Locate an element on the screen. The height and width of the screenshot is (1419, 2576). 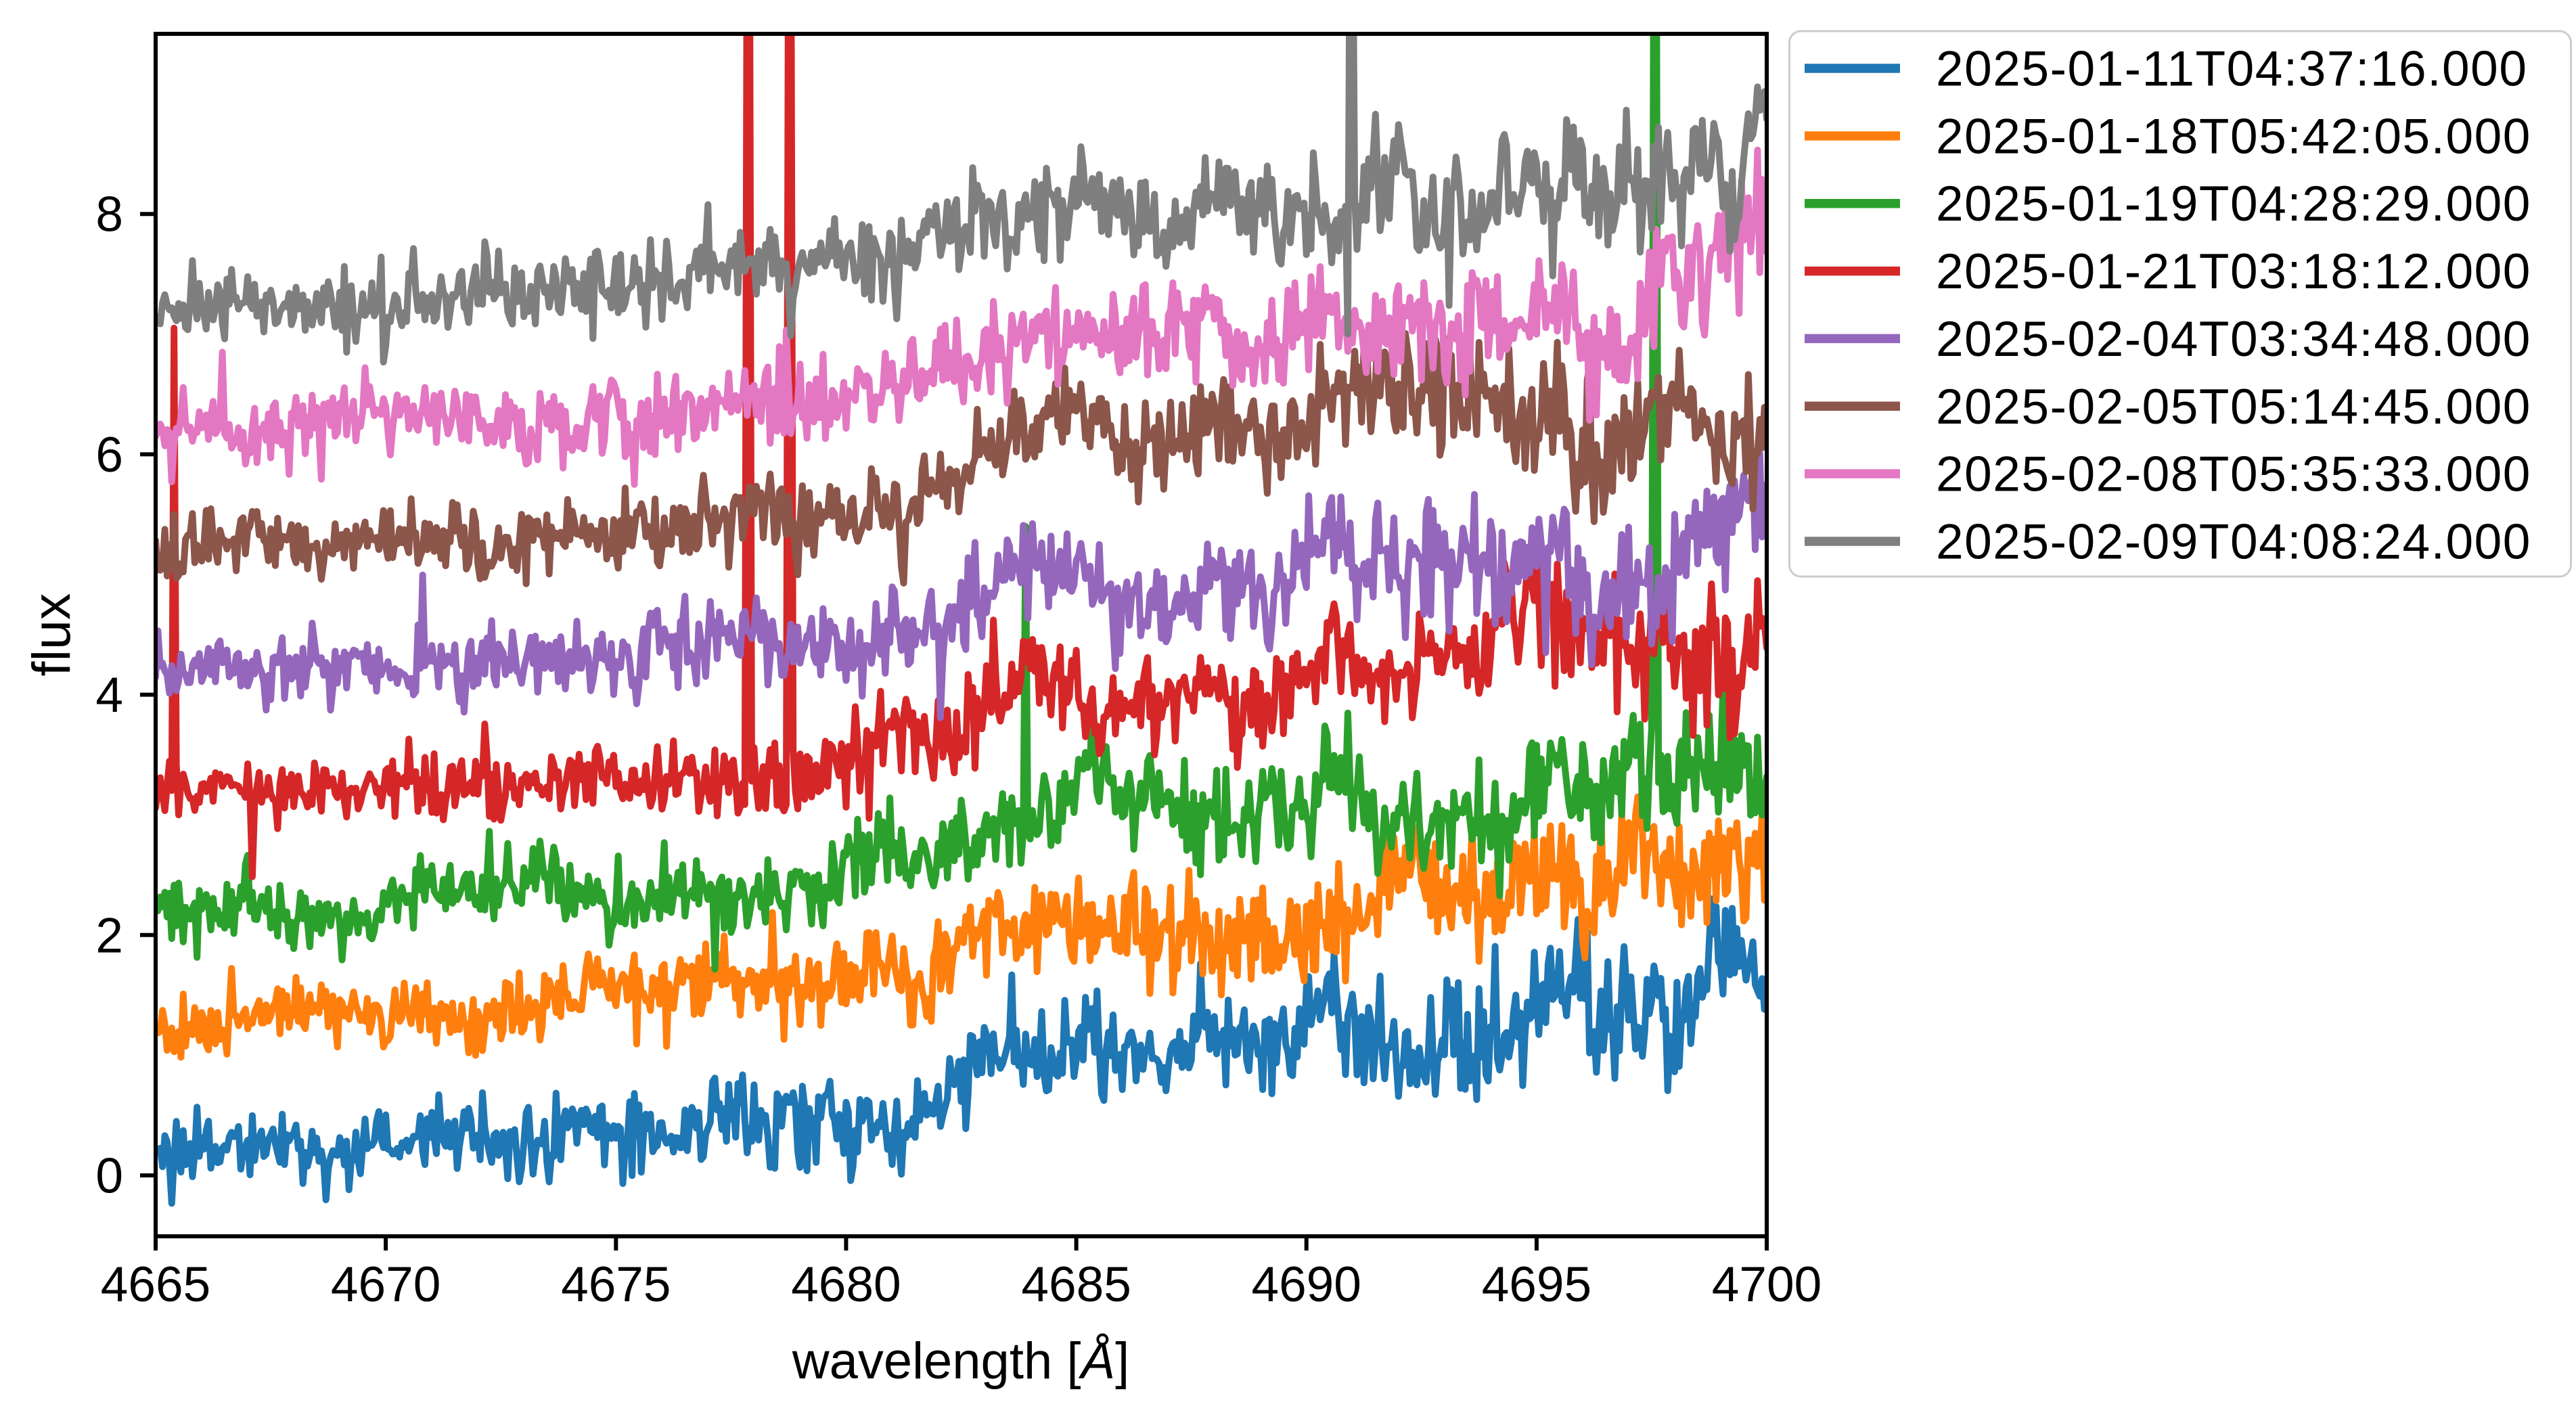
svg-text: 6 is located at coordinates (109, 455).